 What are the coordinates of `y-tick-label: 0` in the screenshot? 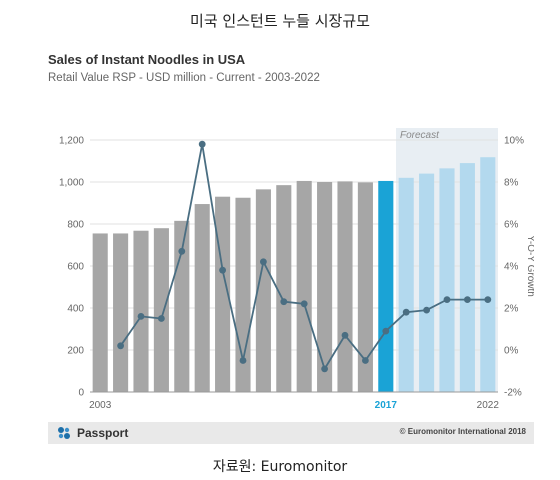 It's located at (81, 393).